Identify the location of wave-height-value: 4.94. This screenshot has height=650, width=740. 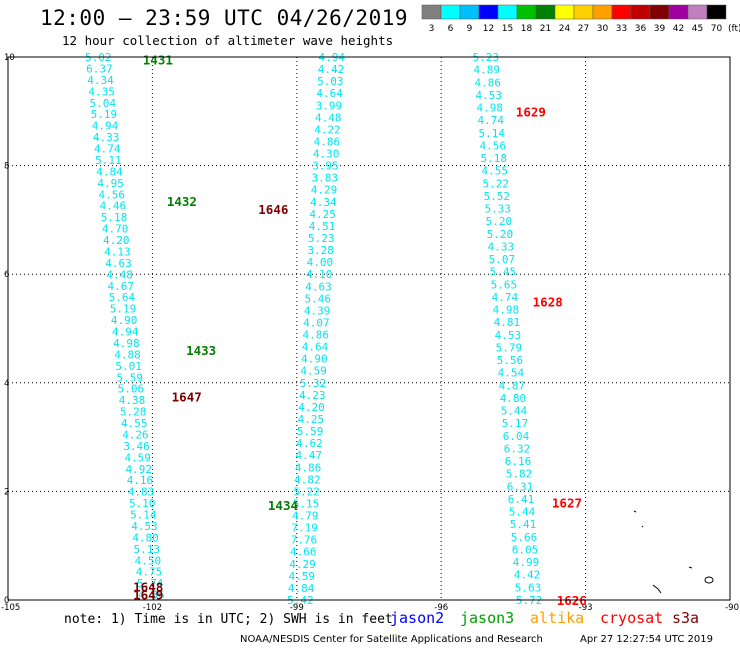
(125, 332).